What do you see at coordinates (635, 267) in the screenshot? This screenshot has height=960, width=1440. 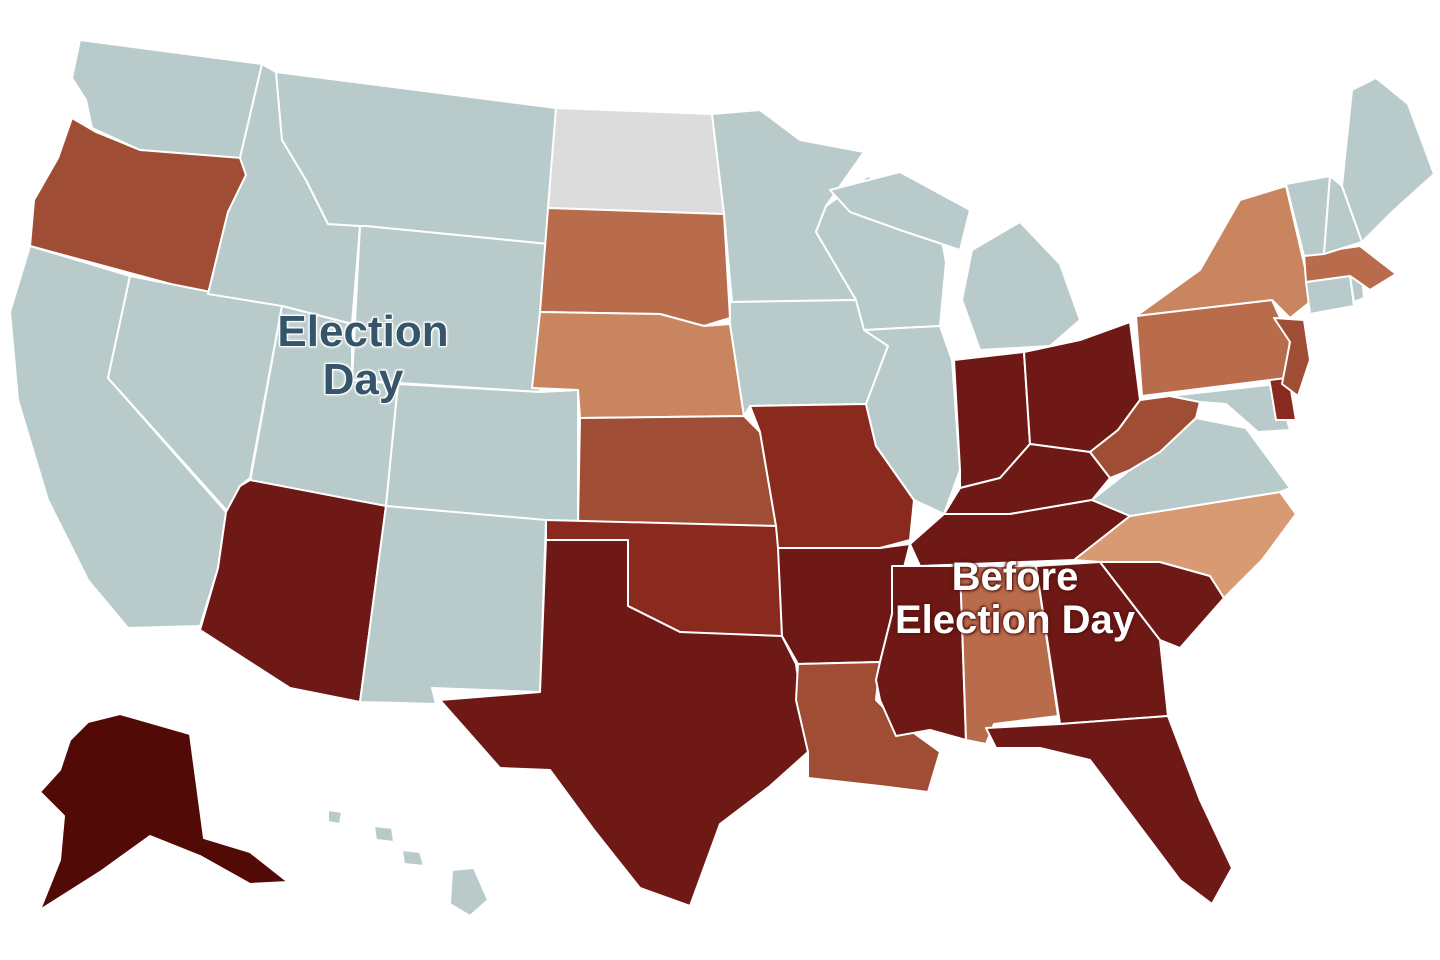 I see `state-sd` at bounding box center [635, 267].